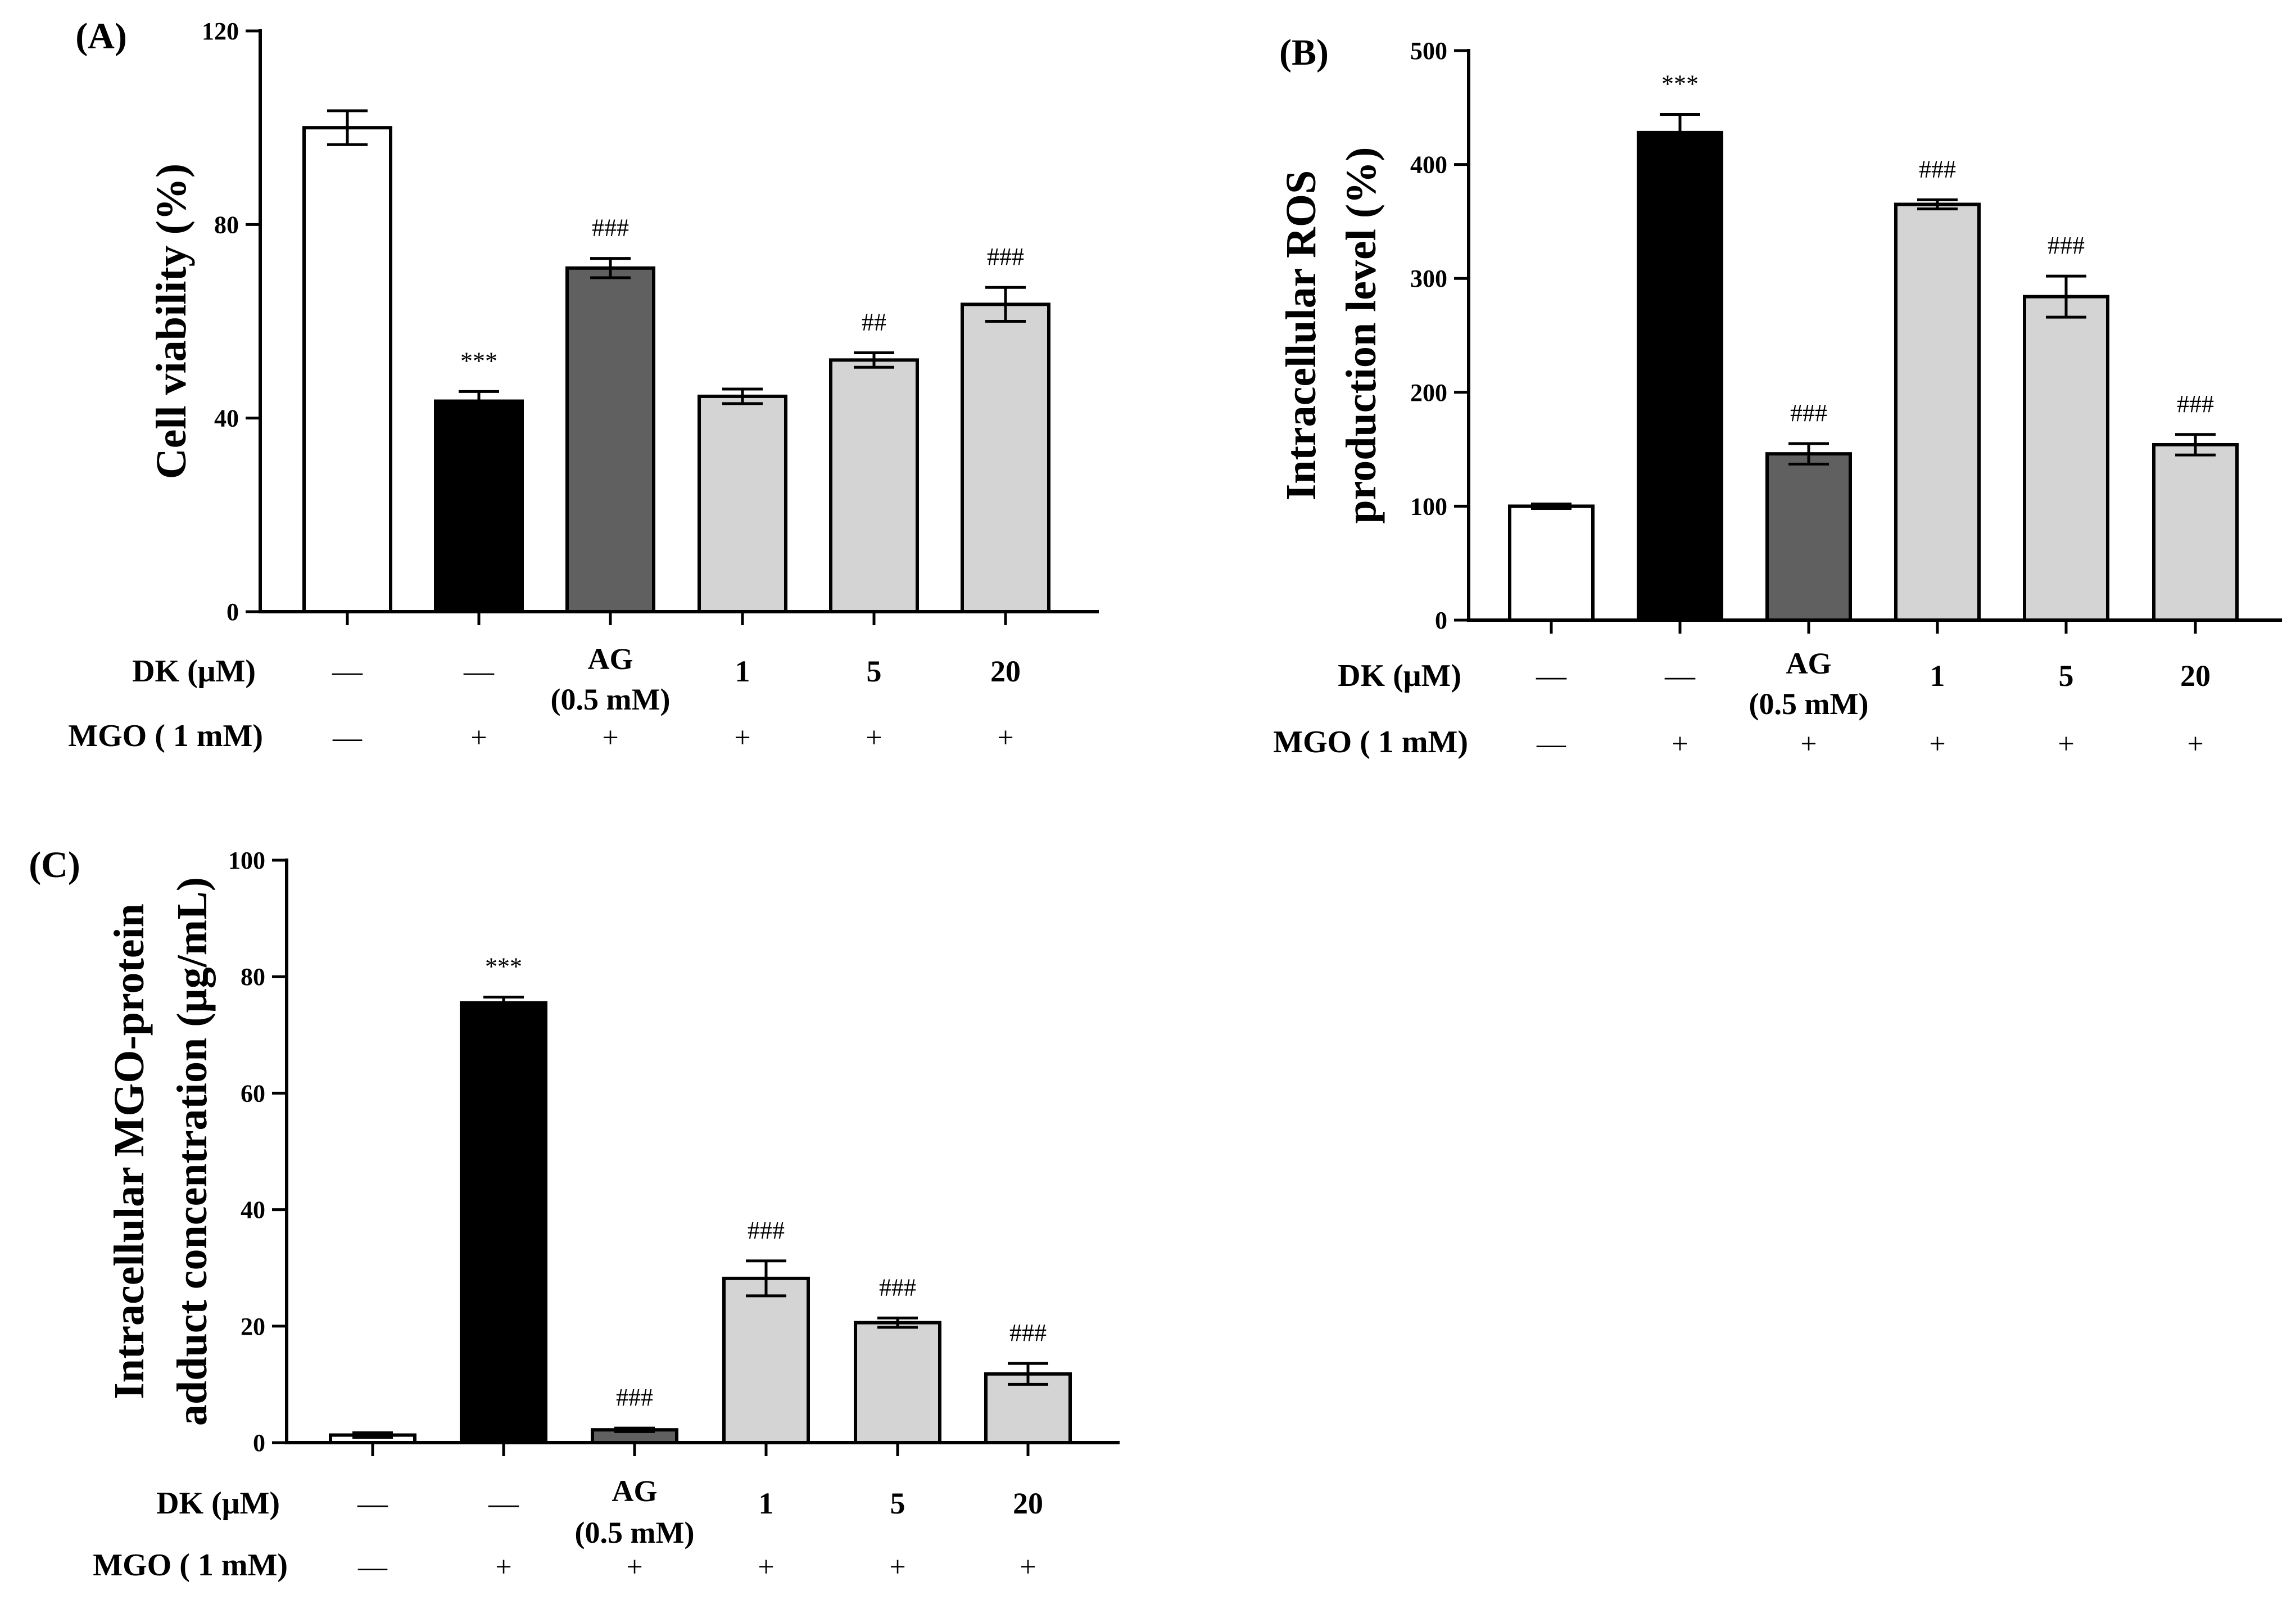  Describe the element at coordinates (253, 1326) in the screenshot. I see `y-tick-label: 20` at that location.